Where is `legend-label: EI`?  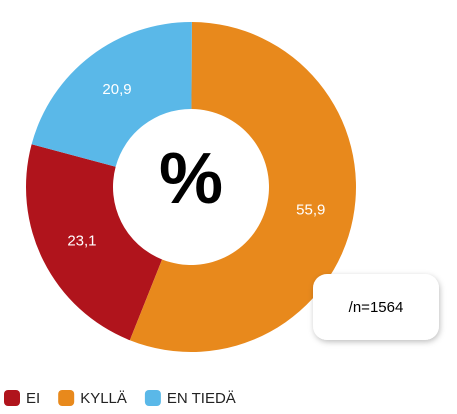 legend-label: EI is located at coordinates (33, 398).